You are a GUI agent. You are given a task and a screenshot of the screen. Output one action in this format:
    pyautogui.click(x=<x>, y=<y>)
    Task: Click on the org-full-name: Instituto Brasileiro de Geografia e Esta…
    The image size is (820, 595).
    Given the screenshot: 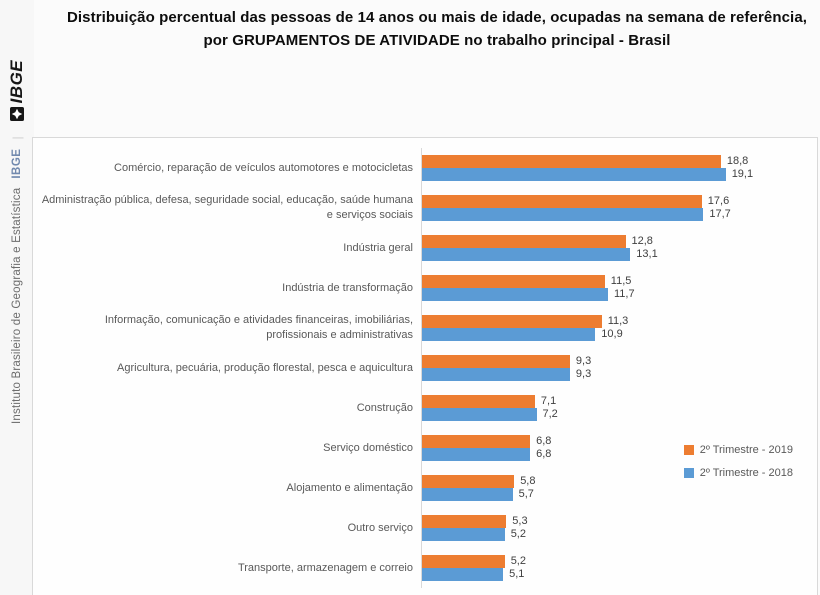 What is the action you would take?
    pyautogui.click(x=17, y=305)
    